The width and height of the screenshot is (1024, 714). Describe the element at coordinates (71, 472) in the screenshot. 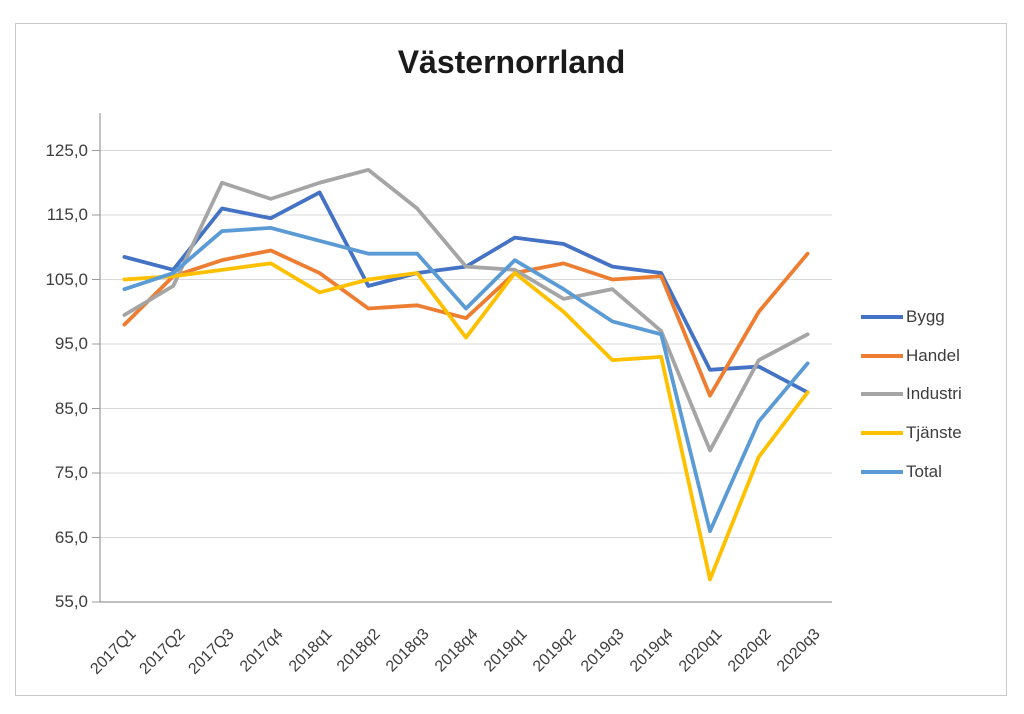

I see `y-axis-tick-label: 75,0` at that location.